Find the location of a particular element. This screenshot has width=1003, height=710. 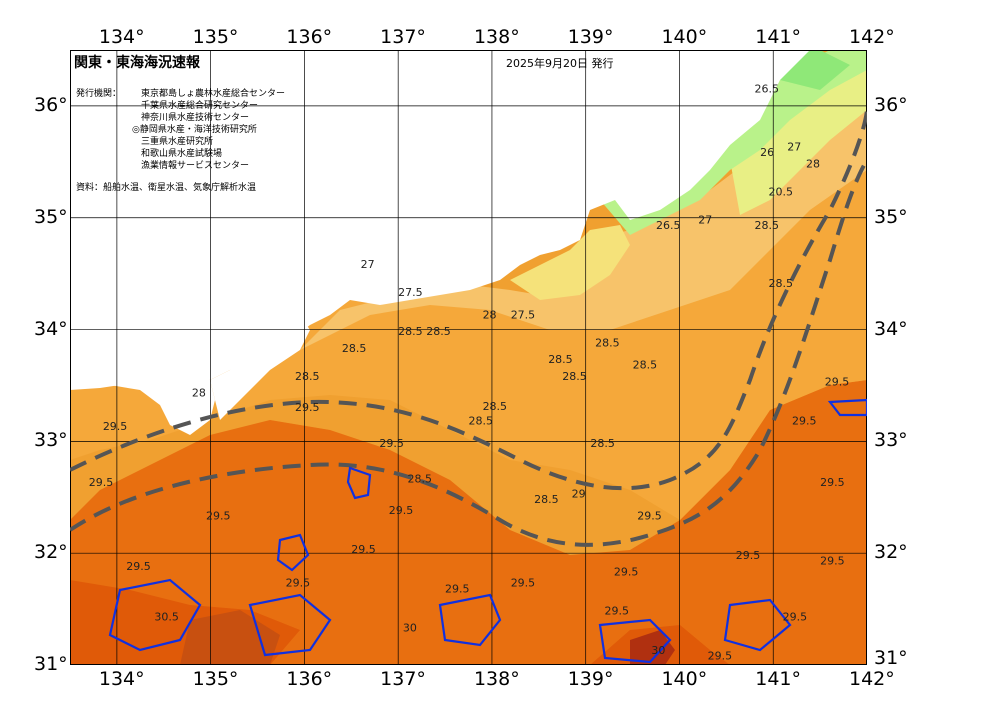

latitude-label-left: 33° is located at coordinates (51, 440).